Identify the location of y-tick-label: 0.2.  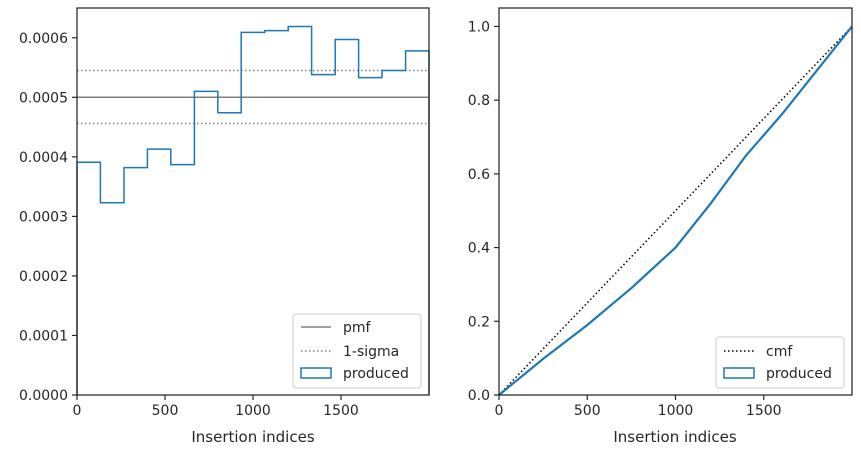
(479, 322).